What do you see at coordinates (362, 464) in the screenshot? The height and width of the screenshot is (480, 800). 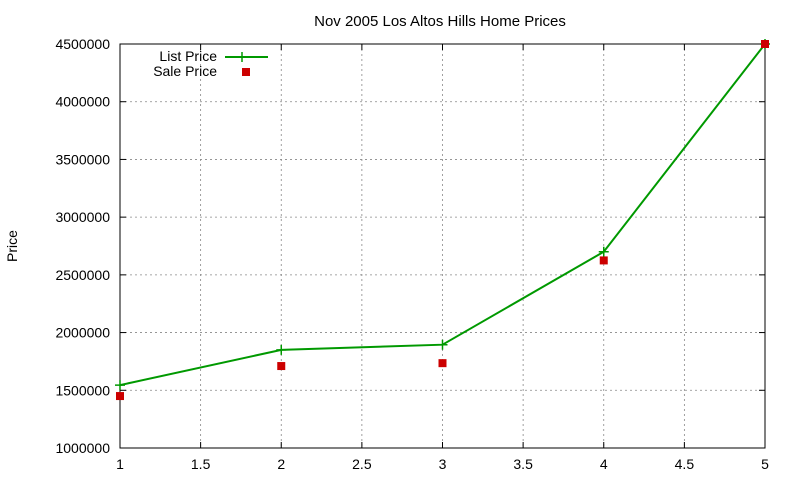 I see `x-tick-label: 2.5` at bounding box center [362, 464].